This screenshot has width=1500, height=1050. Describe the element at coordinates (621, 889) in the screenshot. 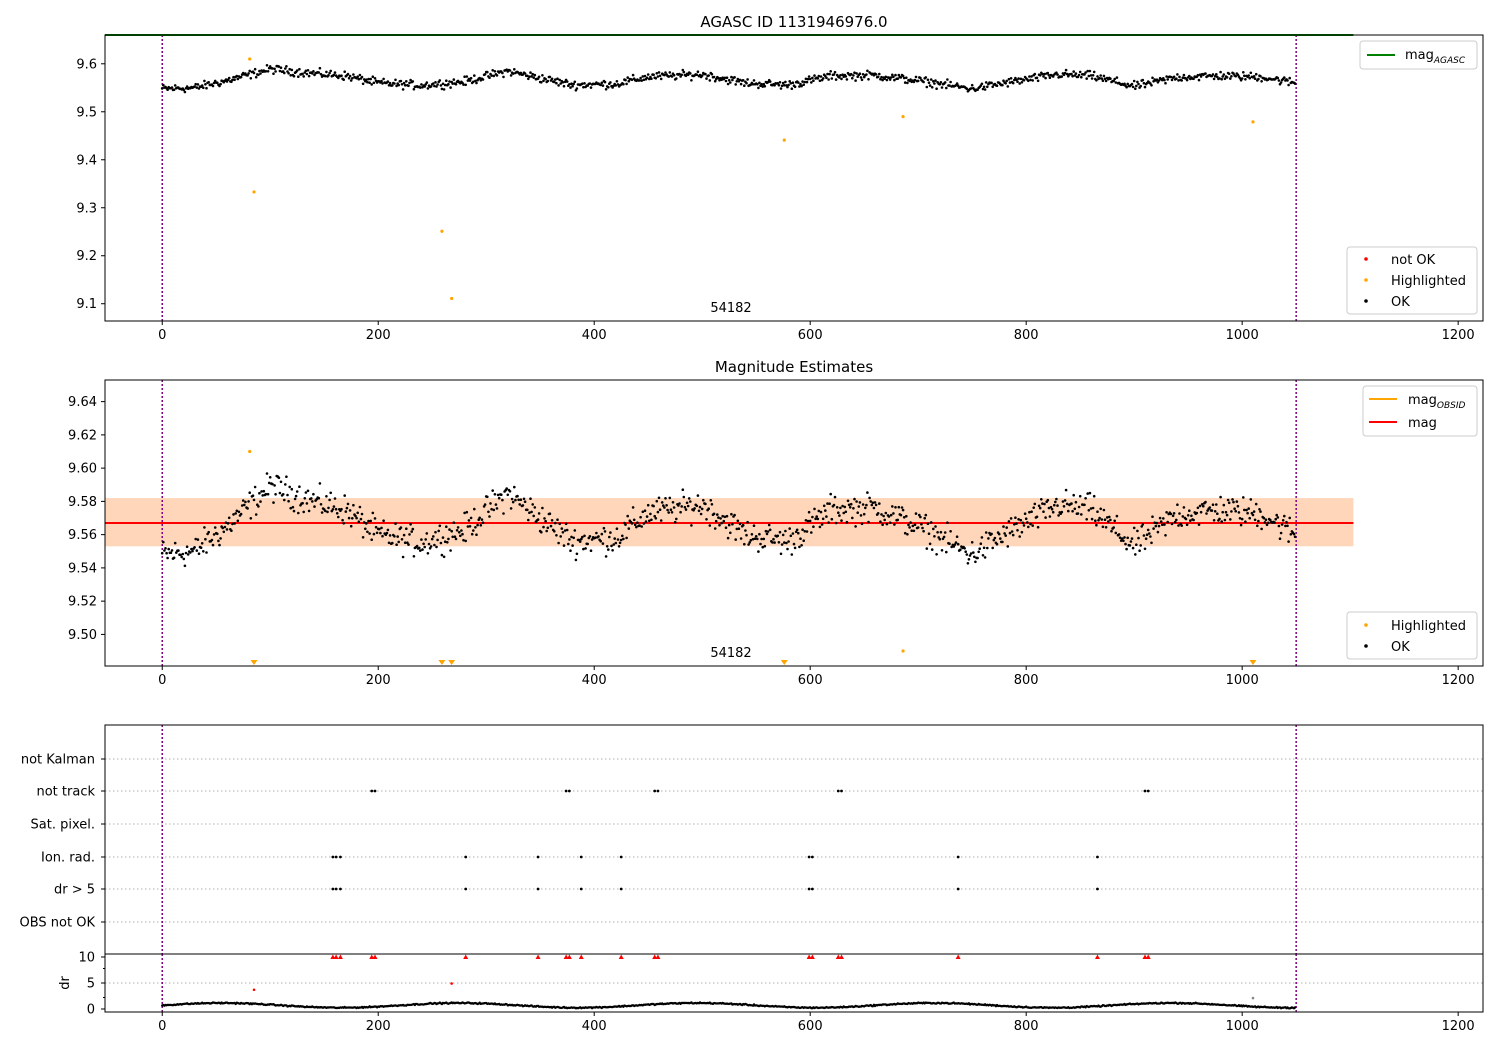

I see `flag-point` at that location.